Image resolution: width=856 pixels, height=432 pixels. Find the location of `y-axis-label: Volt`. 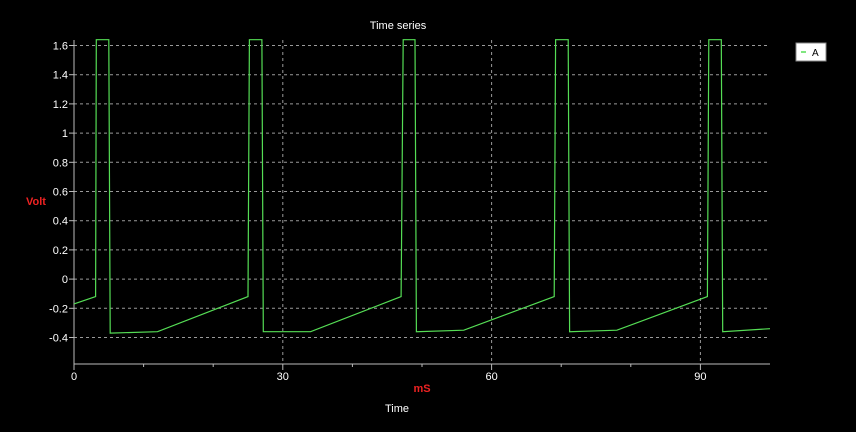

y-axis-label: Volt is located at coordinates (36, 202).